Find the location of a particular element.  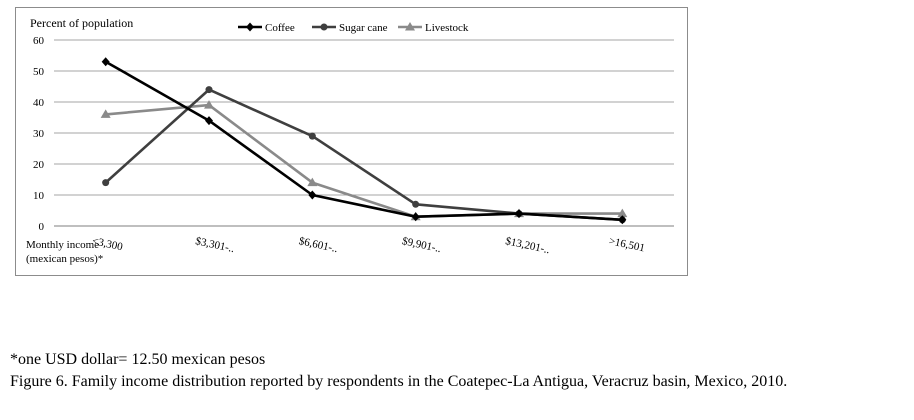

legend-marker-sugar-cane is located at coordinates (324, 27).